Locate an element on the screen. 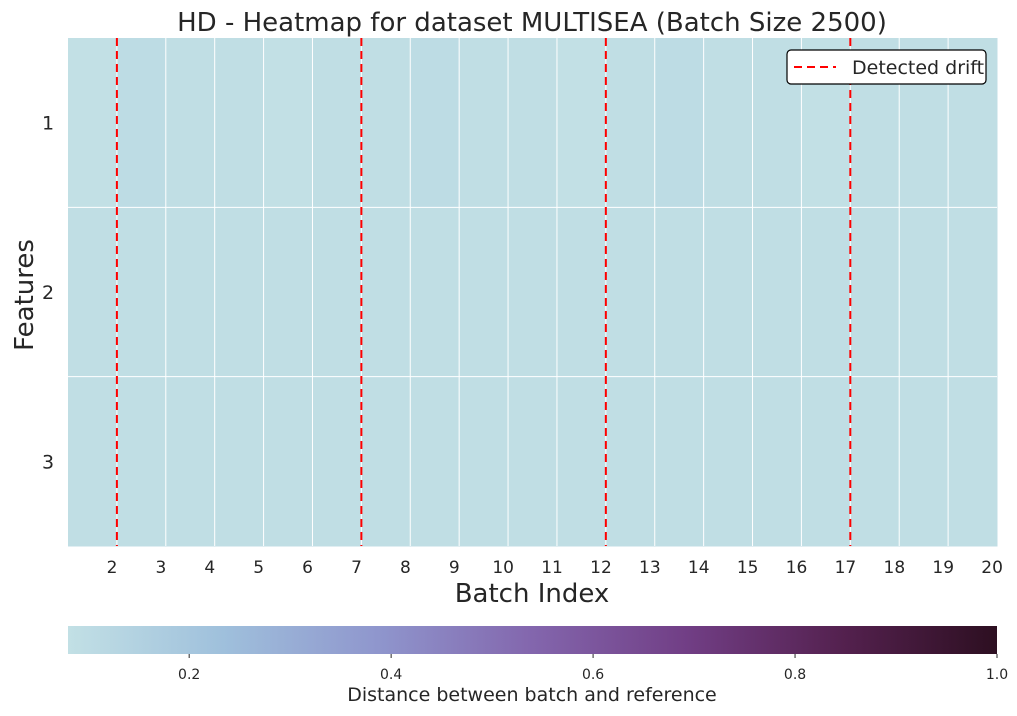  x-tick-label: 12 is located at coordinates (601, 568).